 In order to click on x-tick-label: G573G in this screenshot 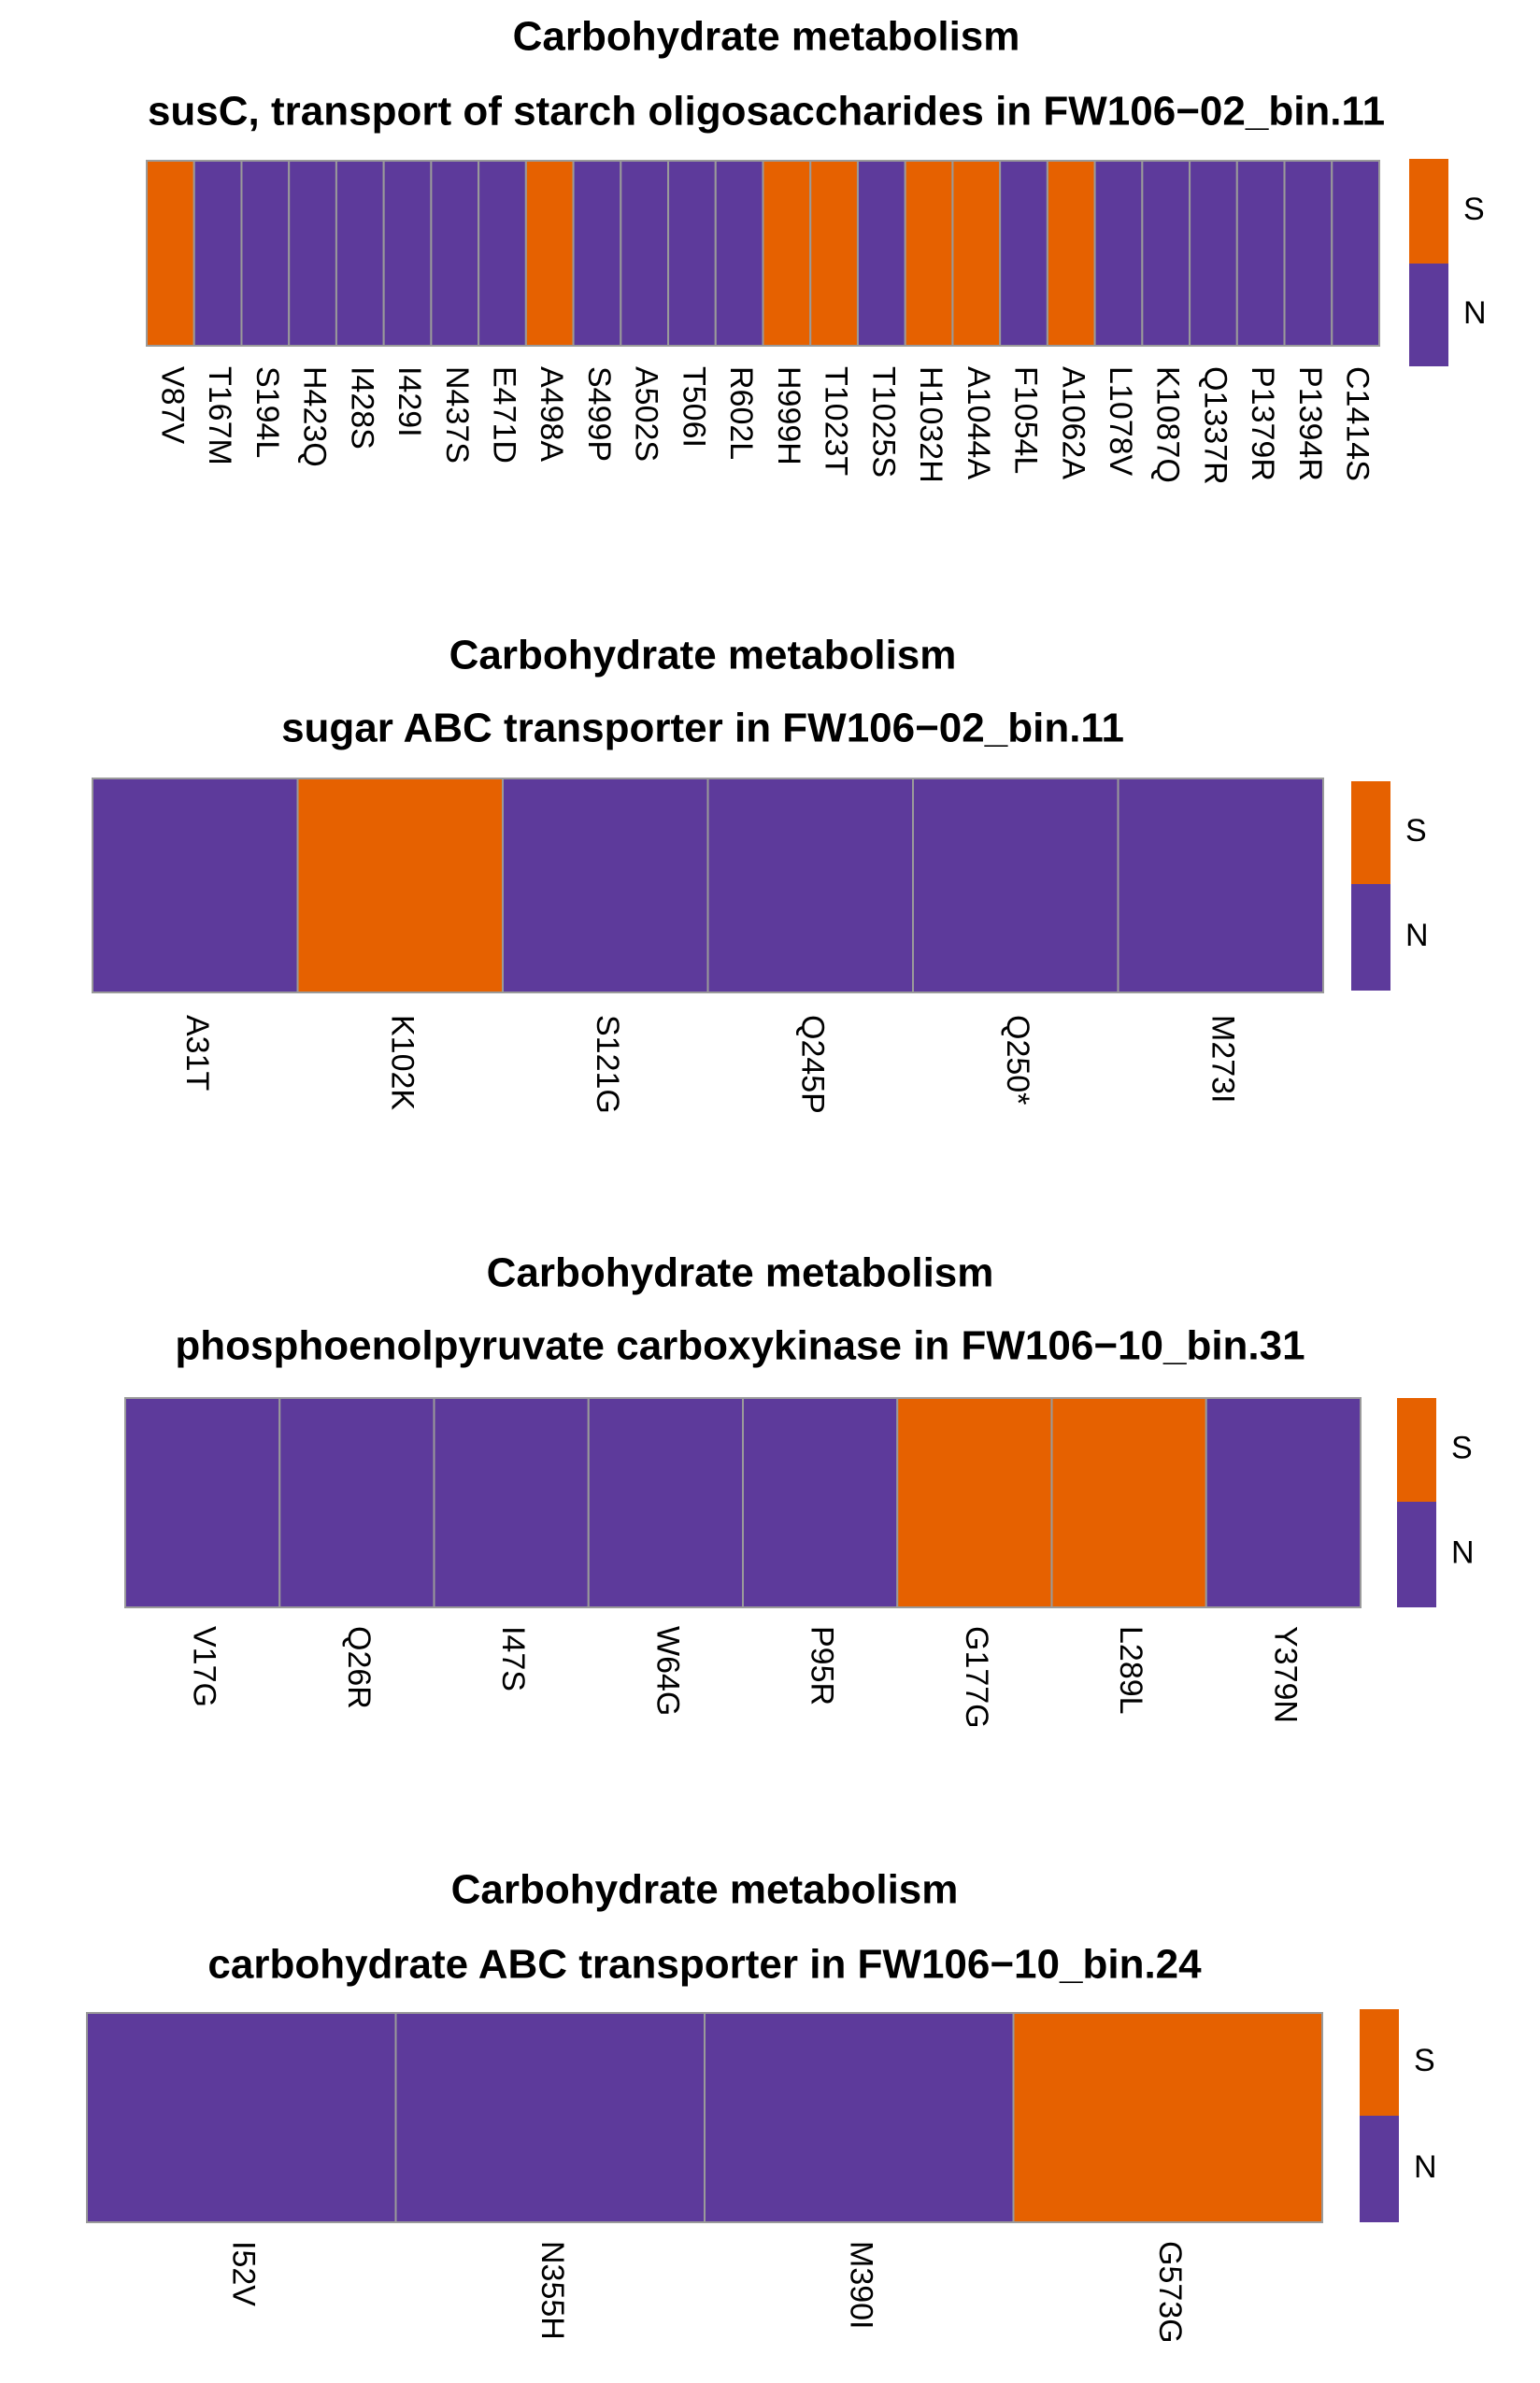, I will do `click(1170, 2293)`.